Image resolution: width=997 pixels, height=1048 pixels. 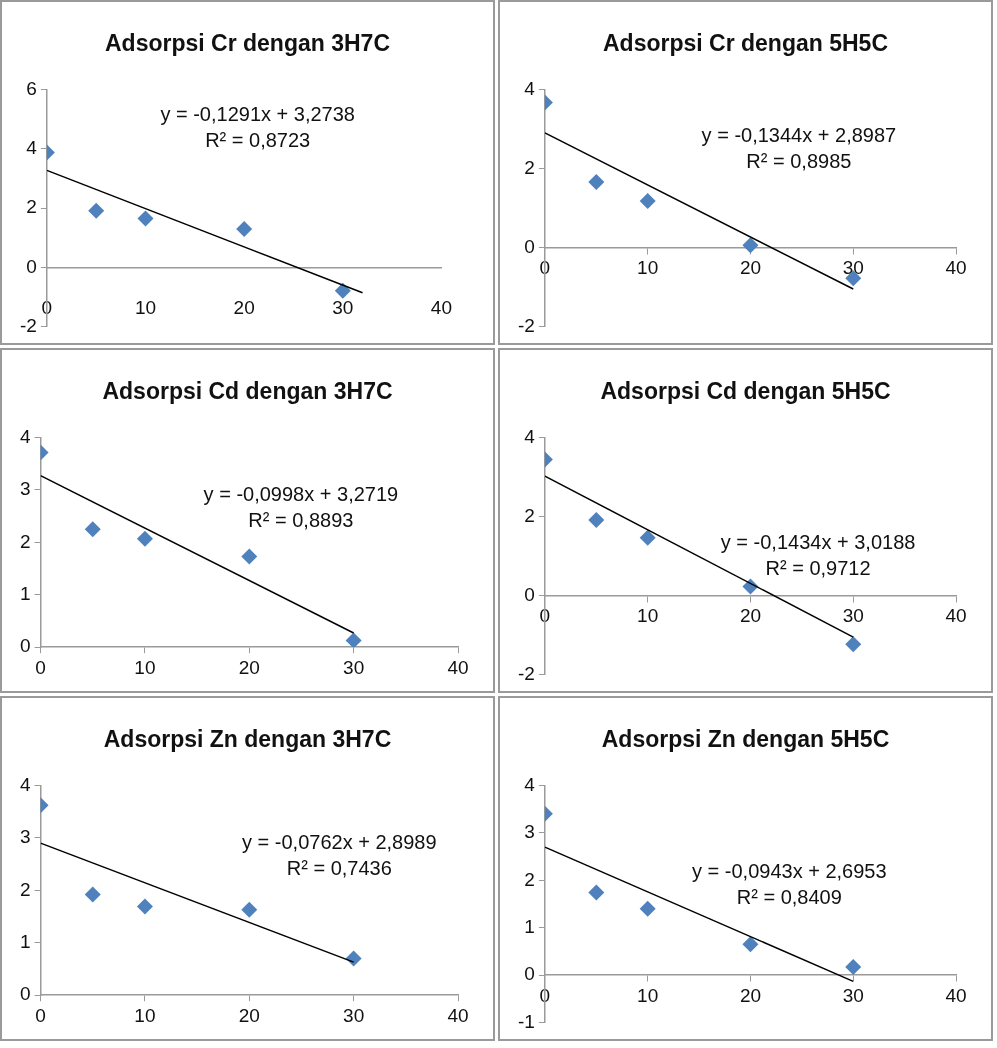 I want to click on chart-title: Adsorpsi Zn dengan 3H7C, so click(x=247, y=739).